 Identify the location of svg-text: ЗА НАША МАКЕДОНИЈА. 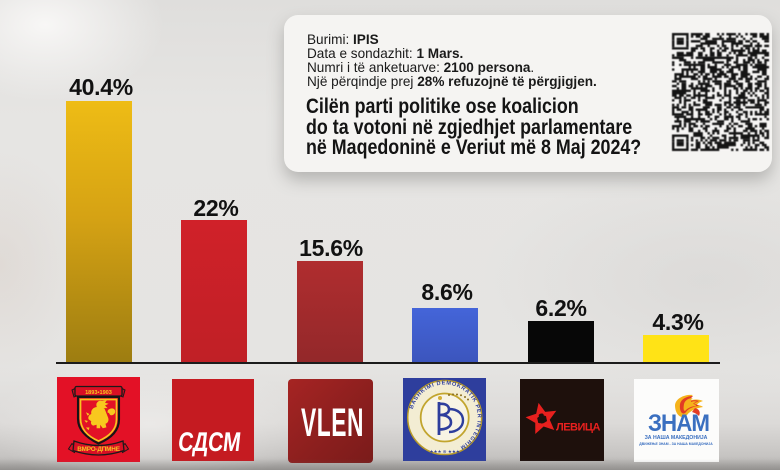
(676, 438).